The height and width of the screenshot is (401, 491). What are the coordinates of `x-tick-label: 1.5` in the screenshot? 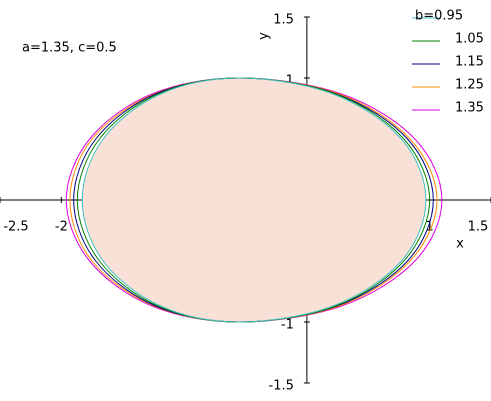 It's located at (478, 227).